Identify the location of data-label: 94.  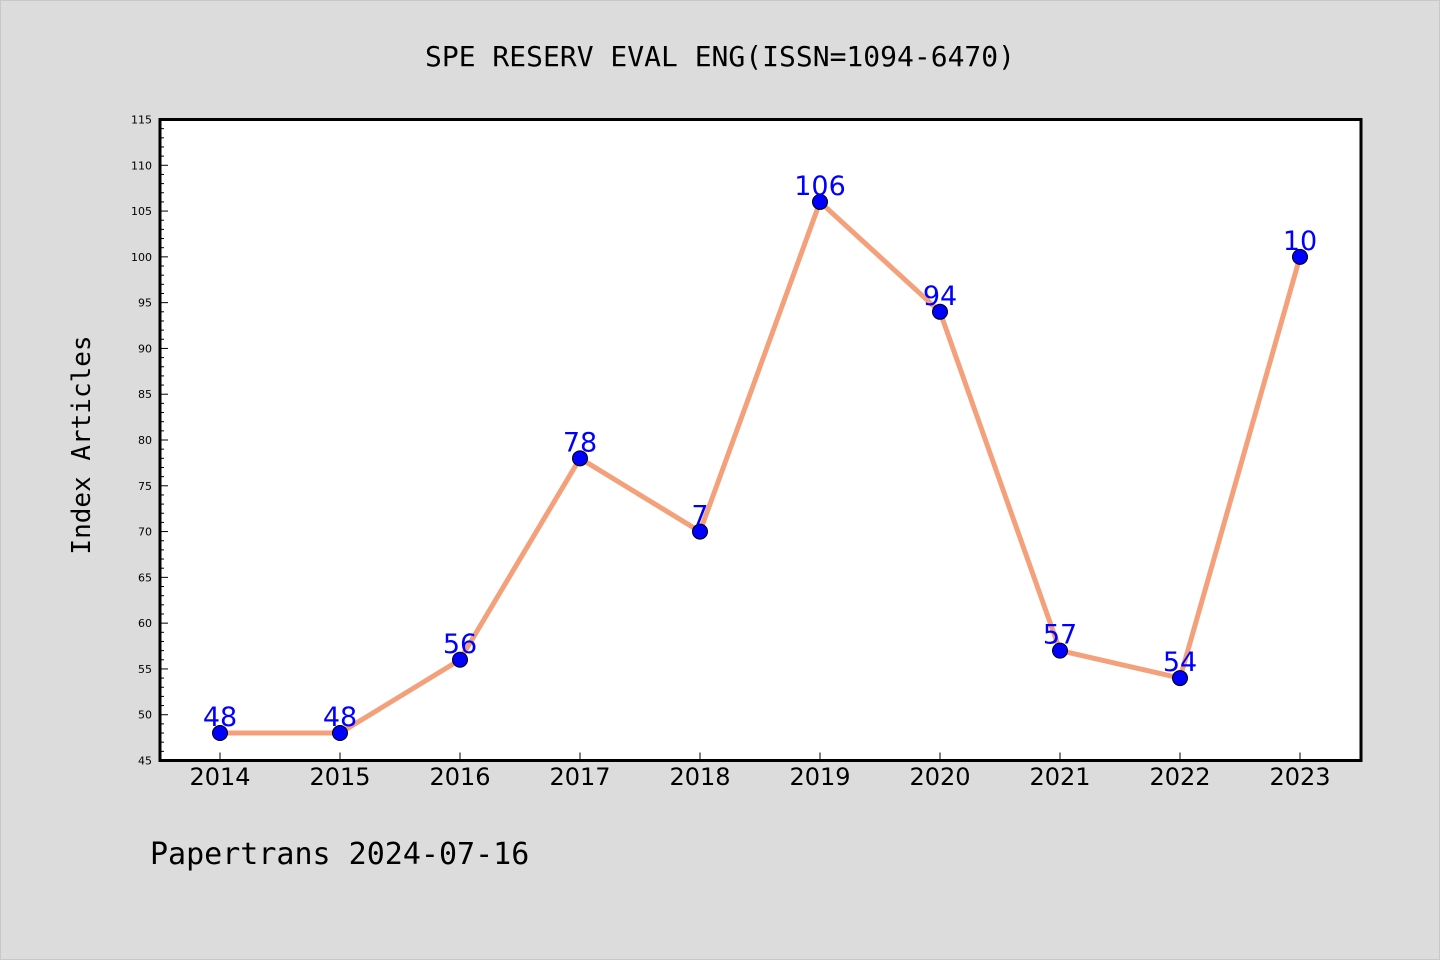
(940, 296).